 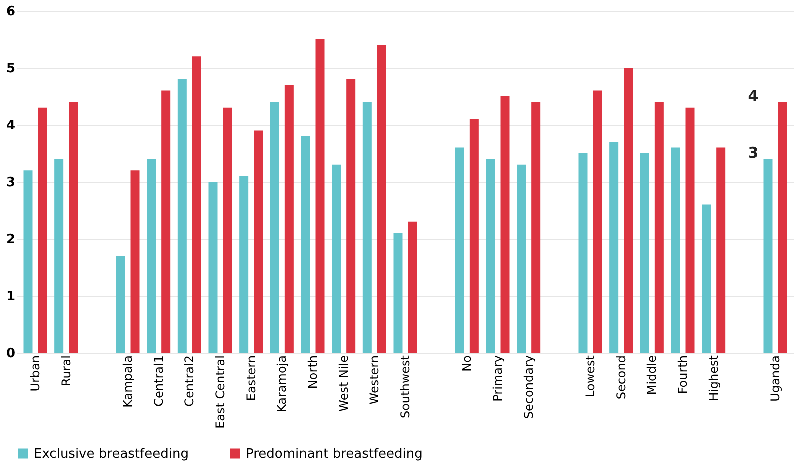 What do you see at coordinates (11, 297) in the screenshot?
I see `y-tick-label: 1` at bounding box center [11, 297].